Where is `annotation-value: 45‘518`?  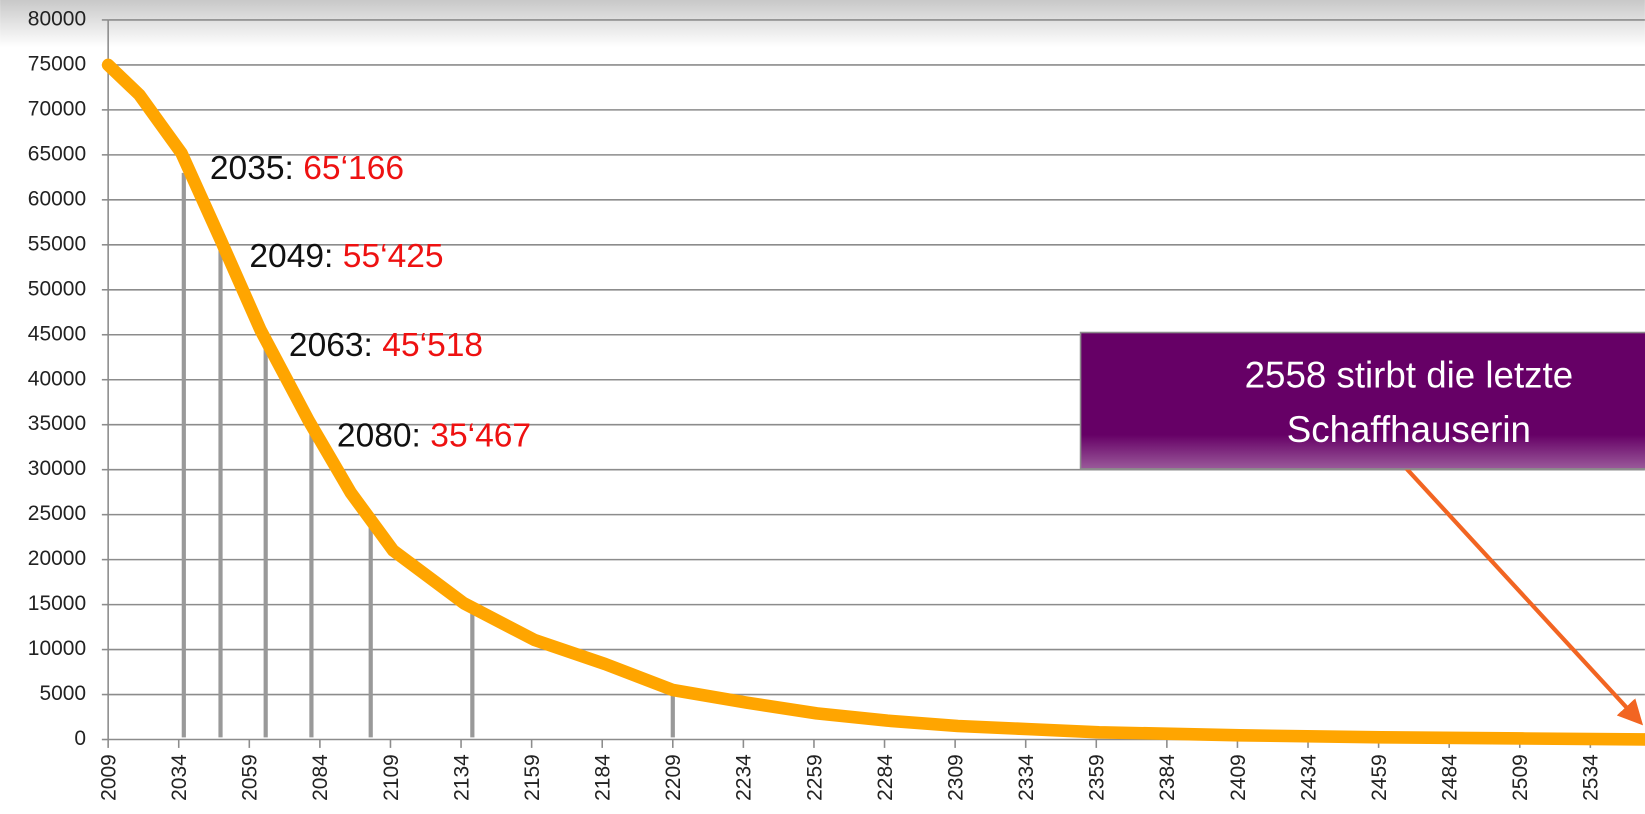
annotation-value: 45‘518 is located at coordinates (432, 345).